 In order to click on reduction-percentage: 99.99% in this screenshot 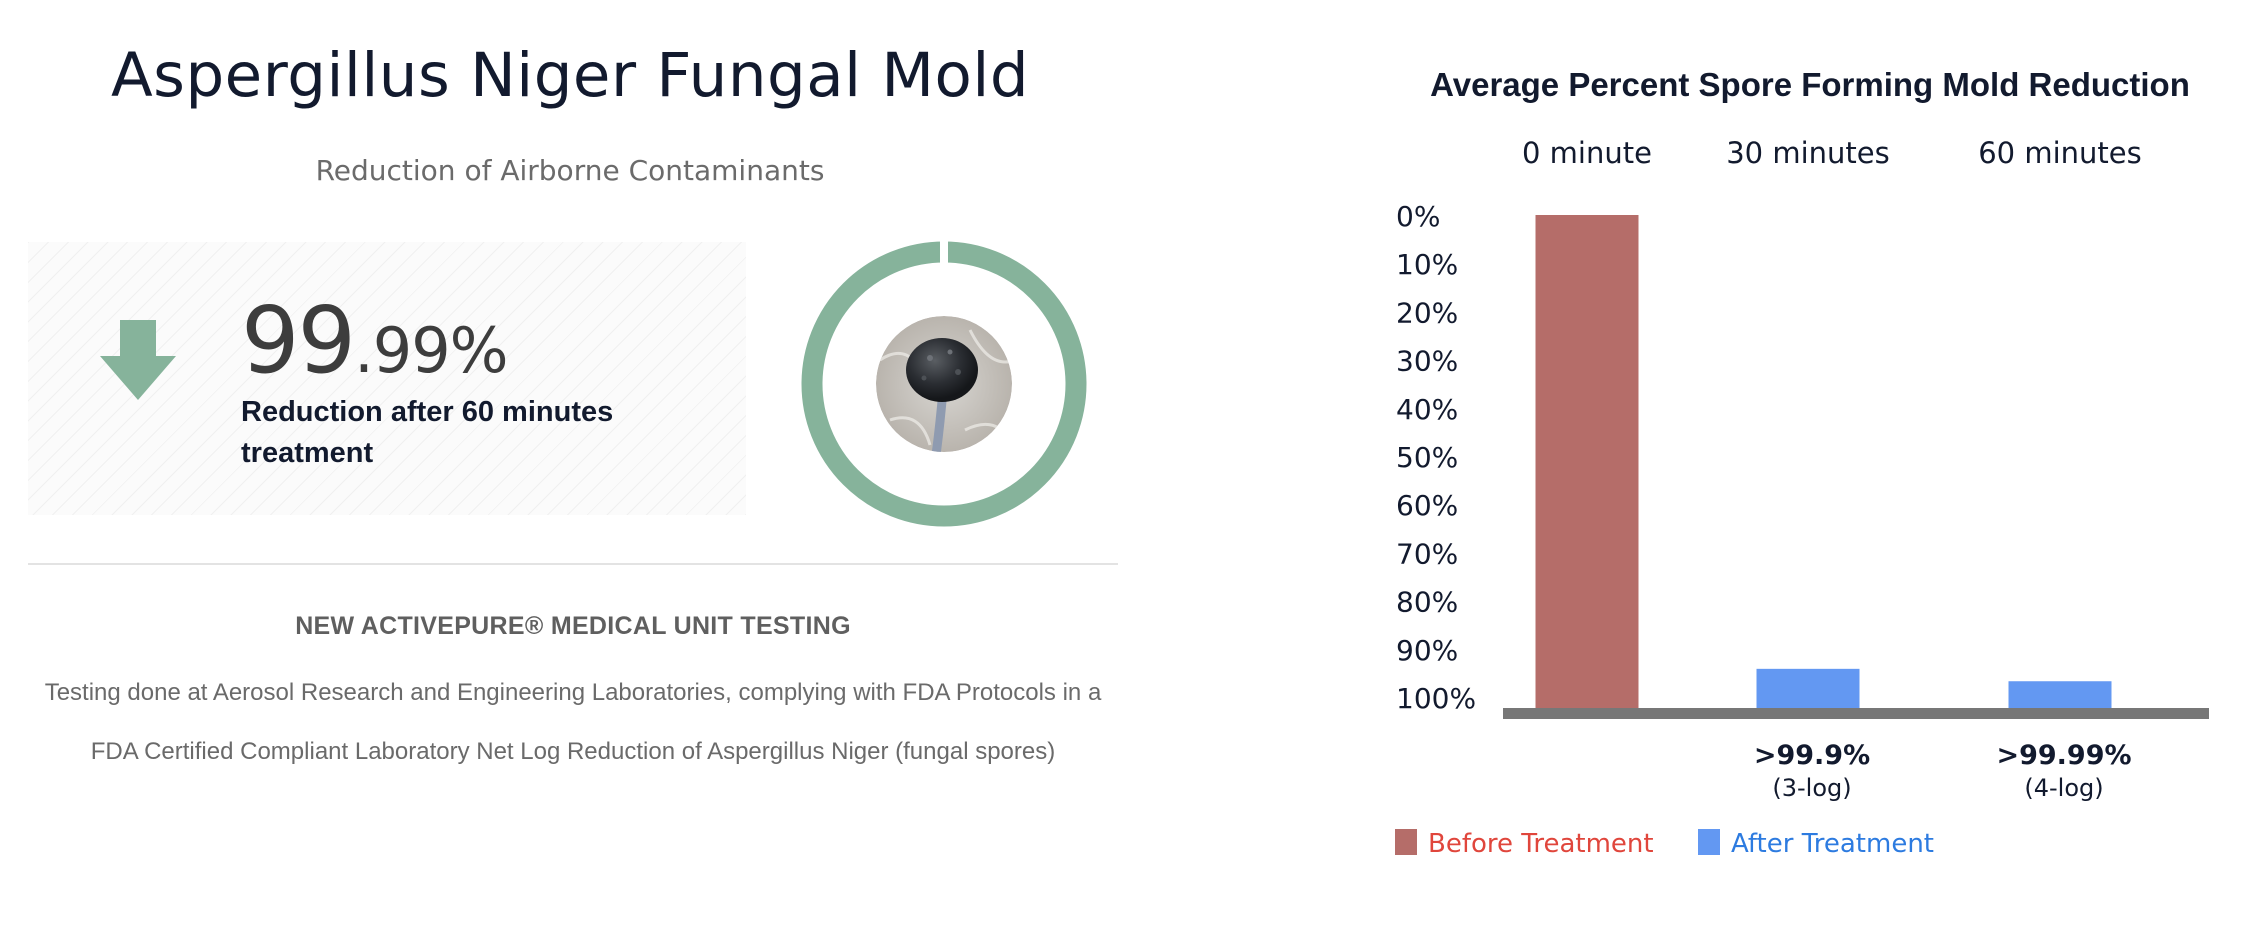, I will do `click(375, 340)`.